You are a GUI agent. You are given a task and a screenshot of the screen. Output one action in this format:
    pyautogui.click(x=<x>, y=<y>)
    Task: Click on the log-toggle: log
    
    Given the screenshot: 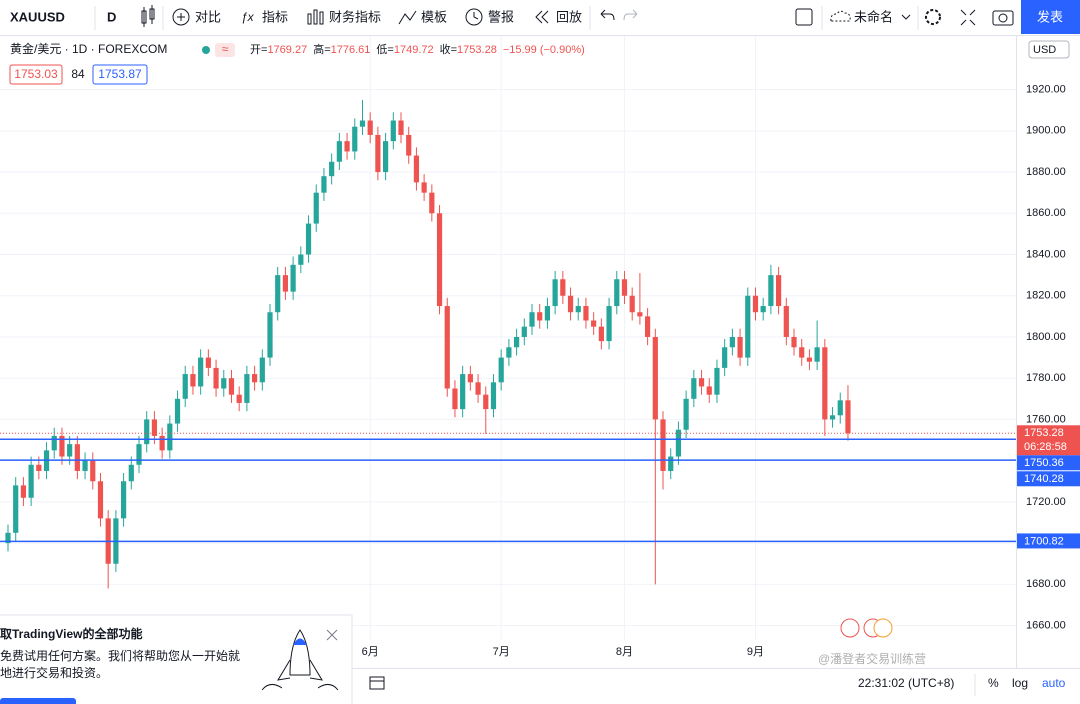 What is the action you would take?
    pyautogui.click(x=1020, y=683)
    